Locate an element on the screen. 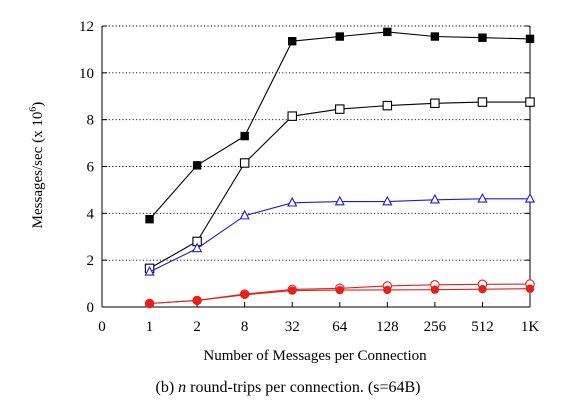 The image size is (573, 419). series-line is located at coordinates (339, 235).